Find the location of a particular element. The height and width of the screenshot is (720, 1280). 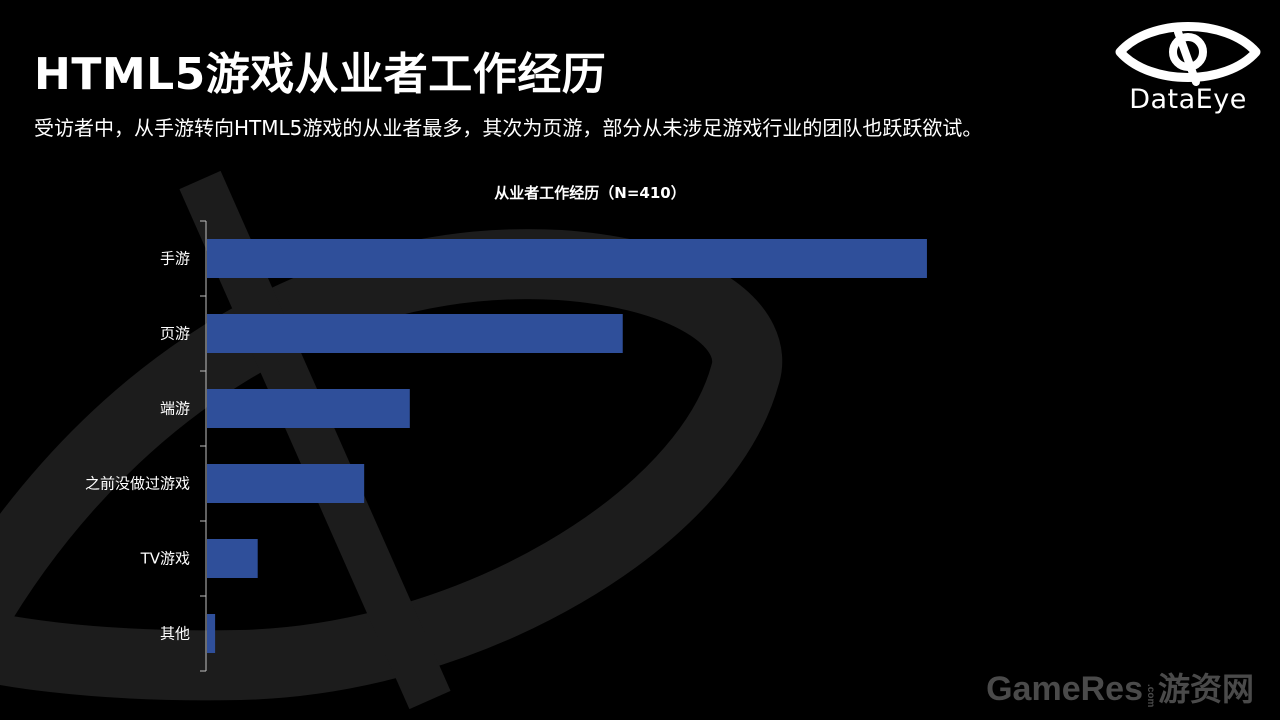

watermark-brand: GameRes is located at coordinates (1064, 689).